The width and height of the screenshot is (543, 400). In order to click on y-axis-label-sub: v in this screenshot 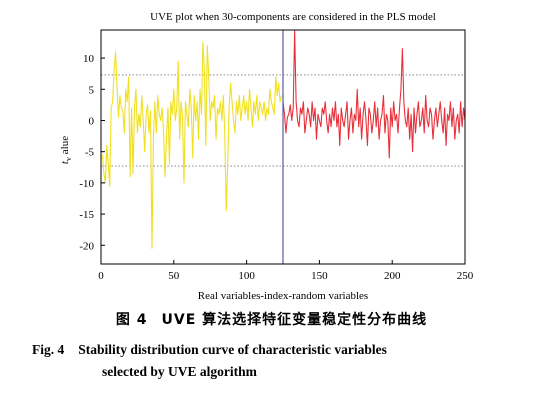, I will do `click(68, 159)`.